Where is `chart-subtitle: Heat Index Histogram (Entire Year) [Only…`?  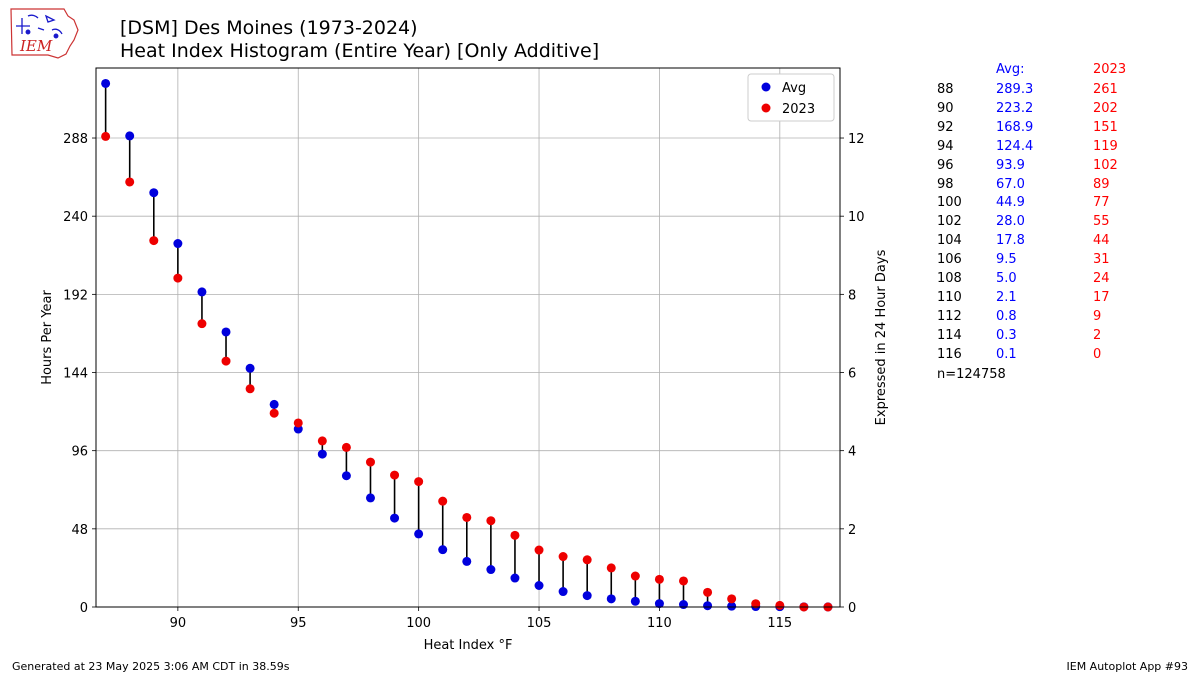
chart-subtitle: Heat Index Histogram (Entire Year) [Only… is located at coordinates (360, 51).